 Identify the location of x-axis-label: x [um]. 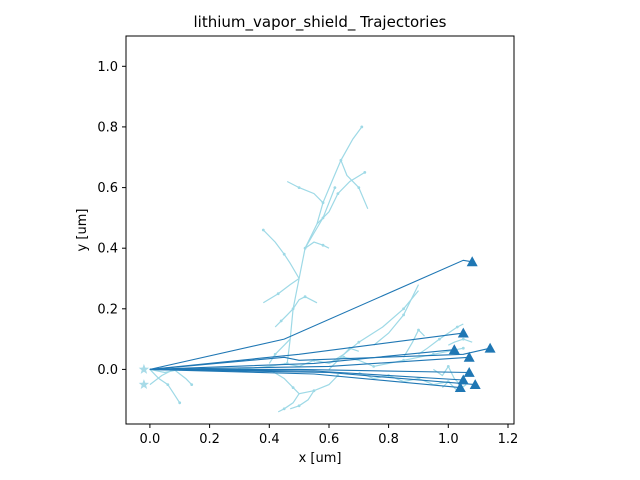
(320, 458).